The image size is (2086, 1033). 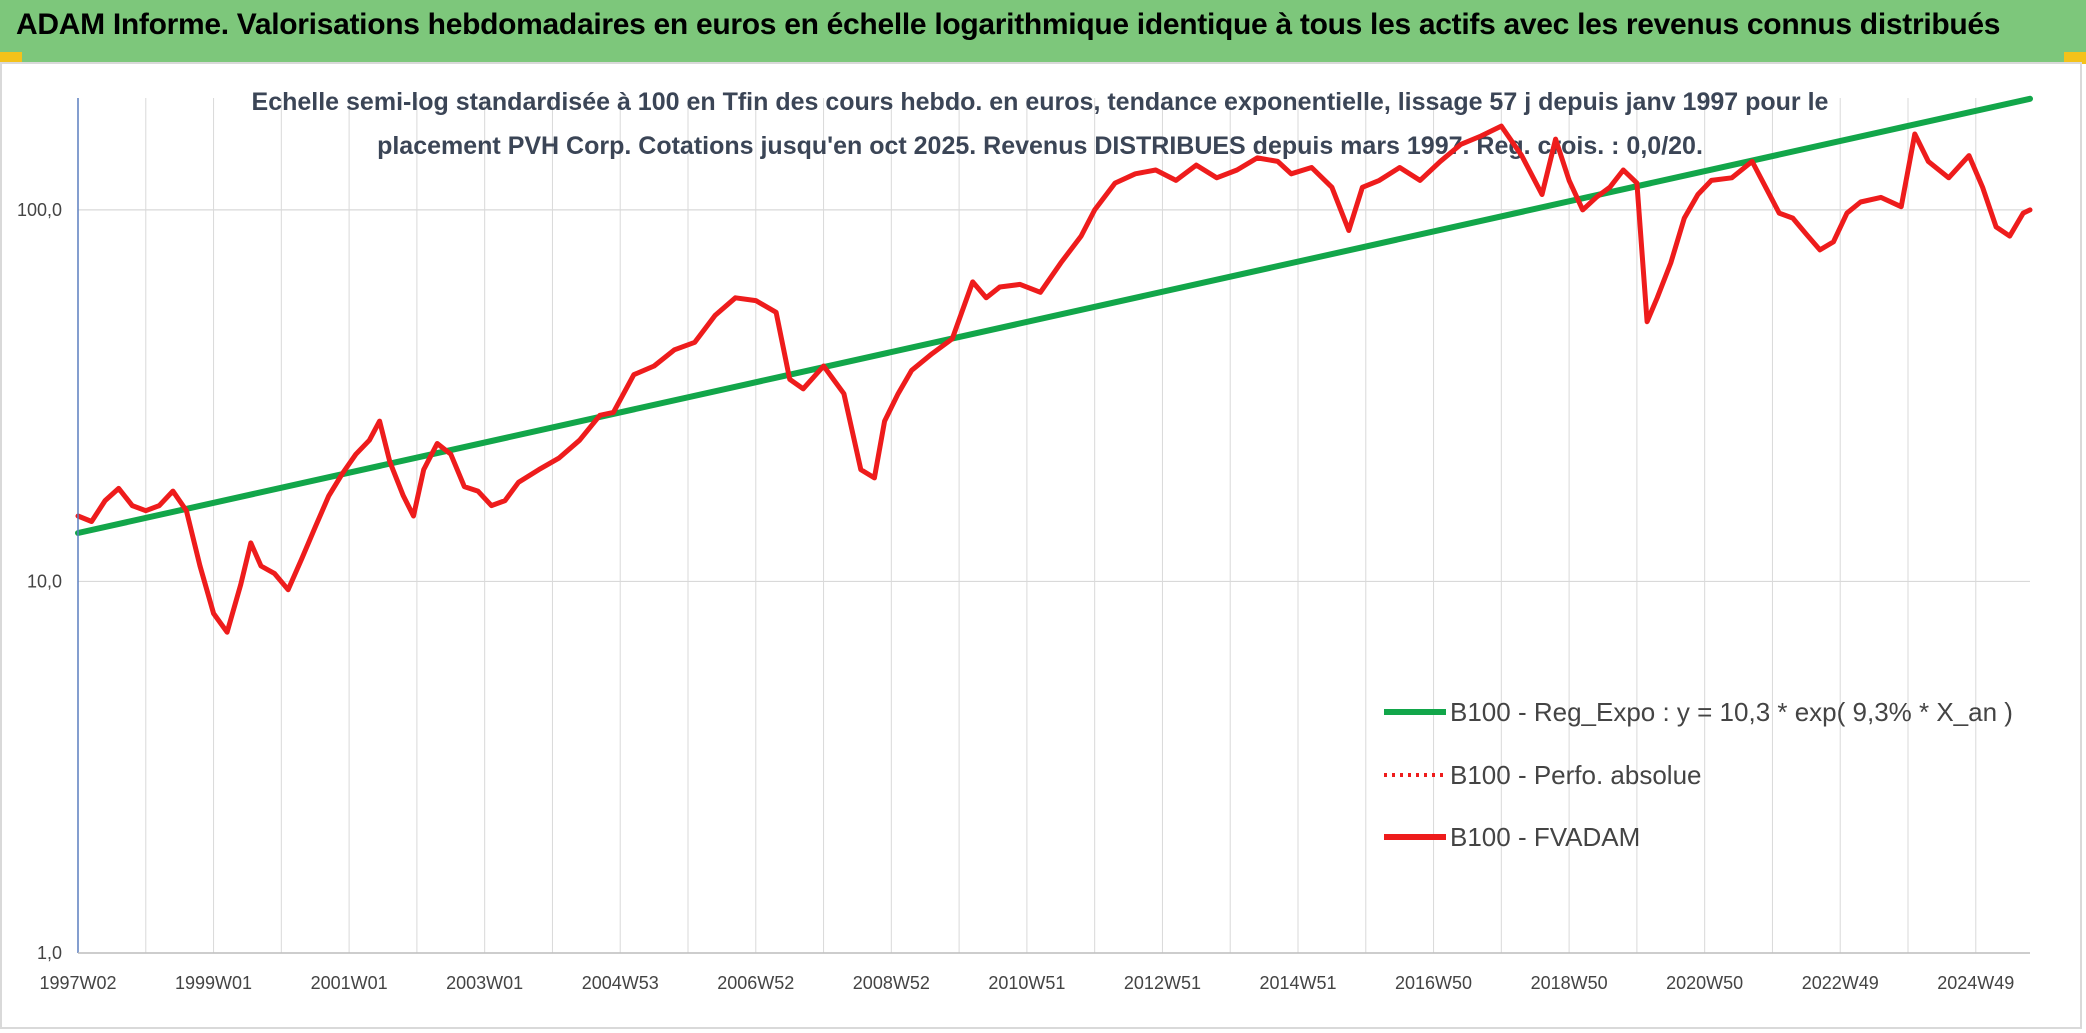 I want to click on corner-marker-left, so click(x=11, y=58).